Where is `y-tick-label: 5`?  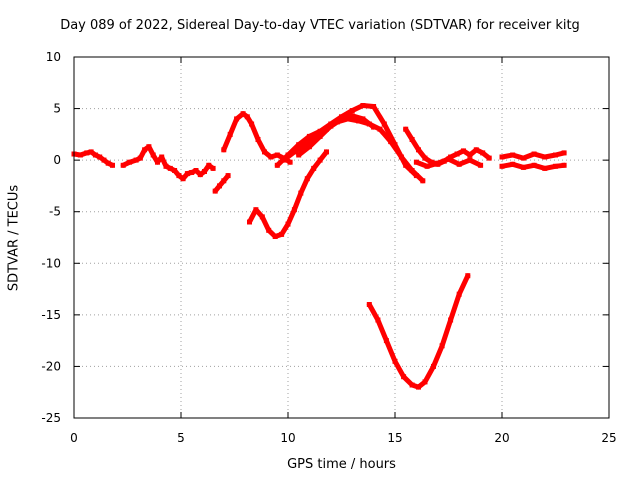
y-tick-label: 5 is located at coordinates (57, 109).